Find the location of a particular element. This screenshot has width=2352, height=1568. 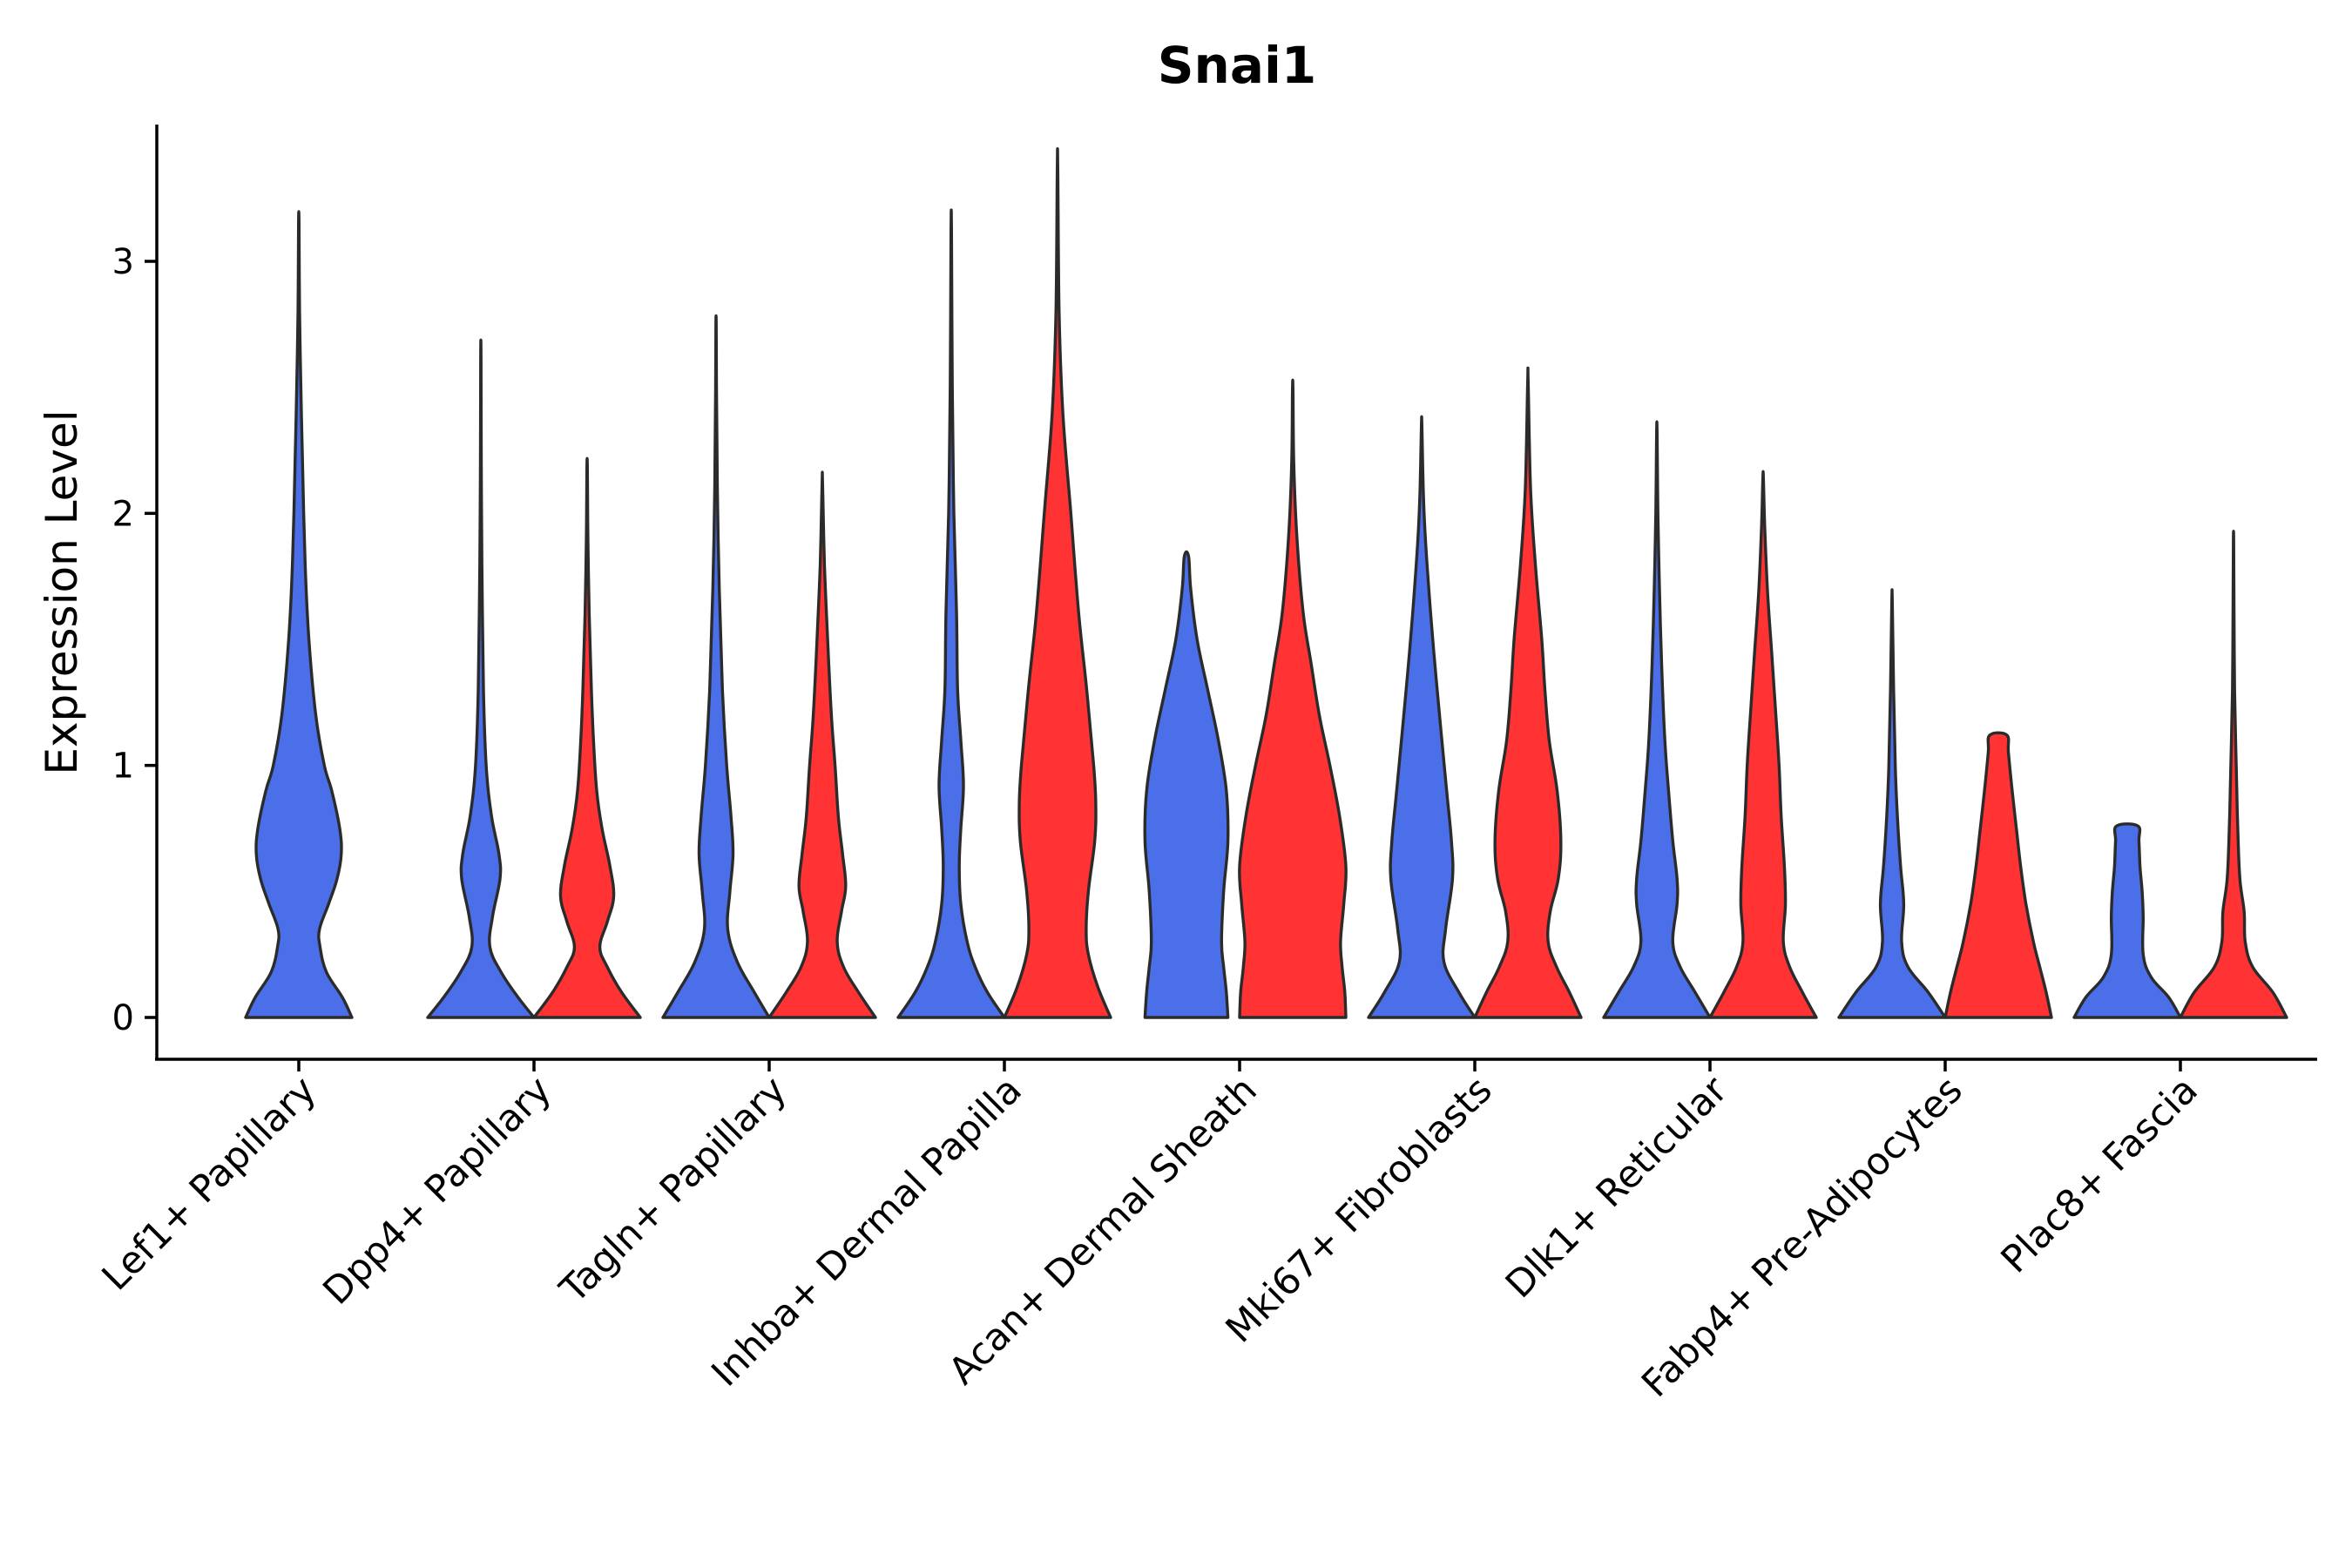

y-tick-label-3: 3 is located at coordinates (123, 262).